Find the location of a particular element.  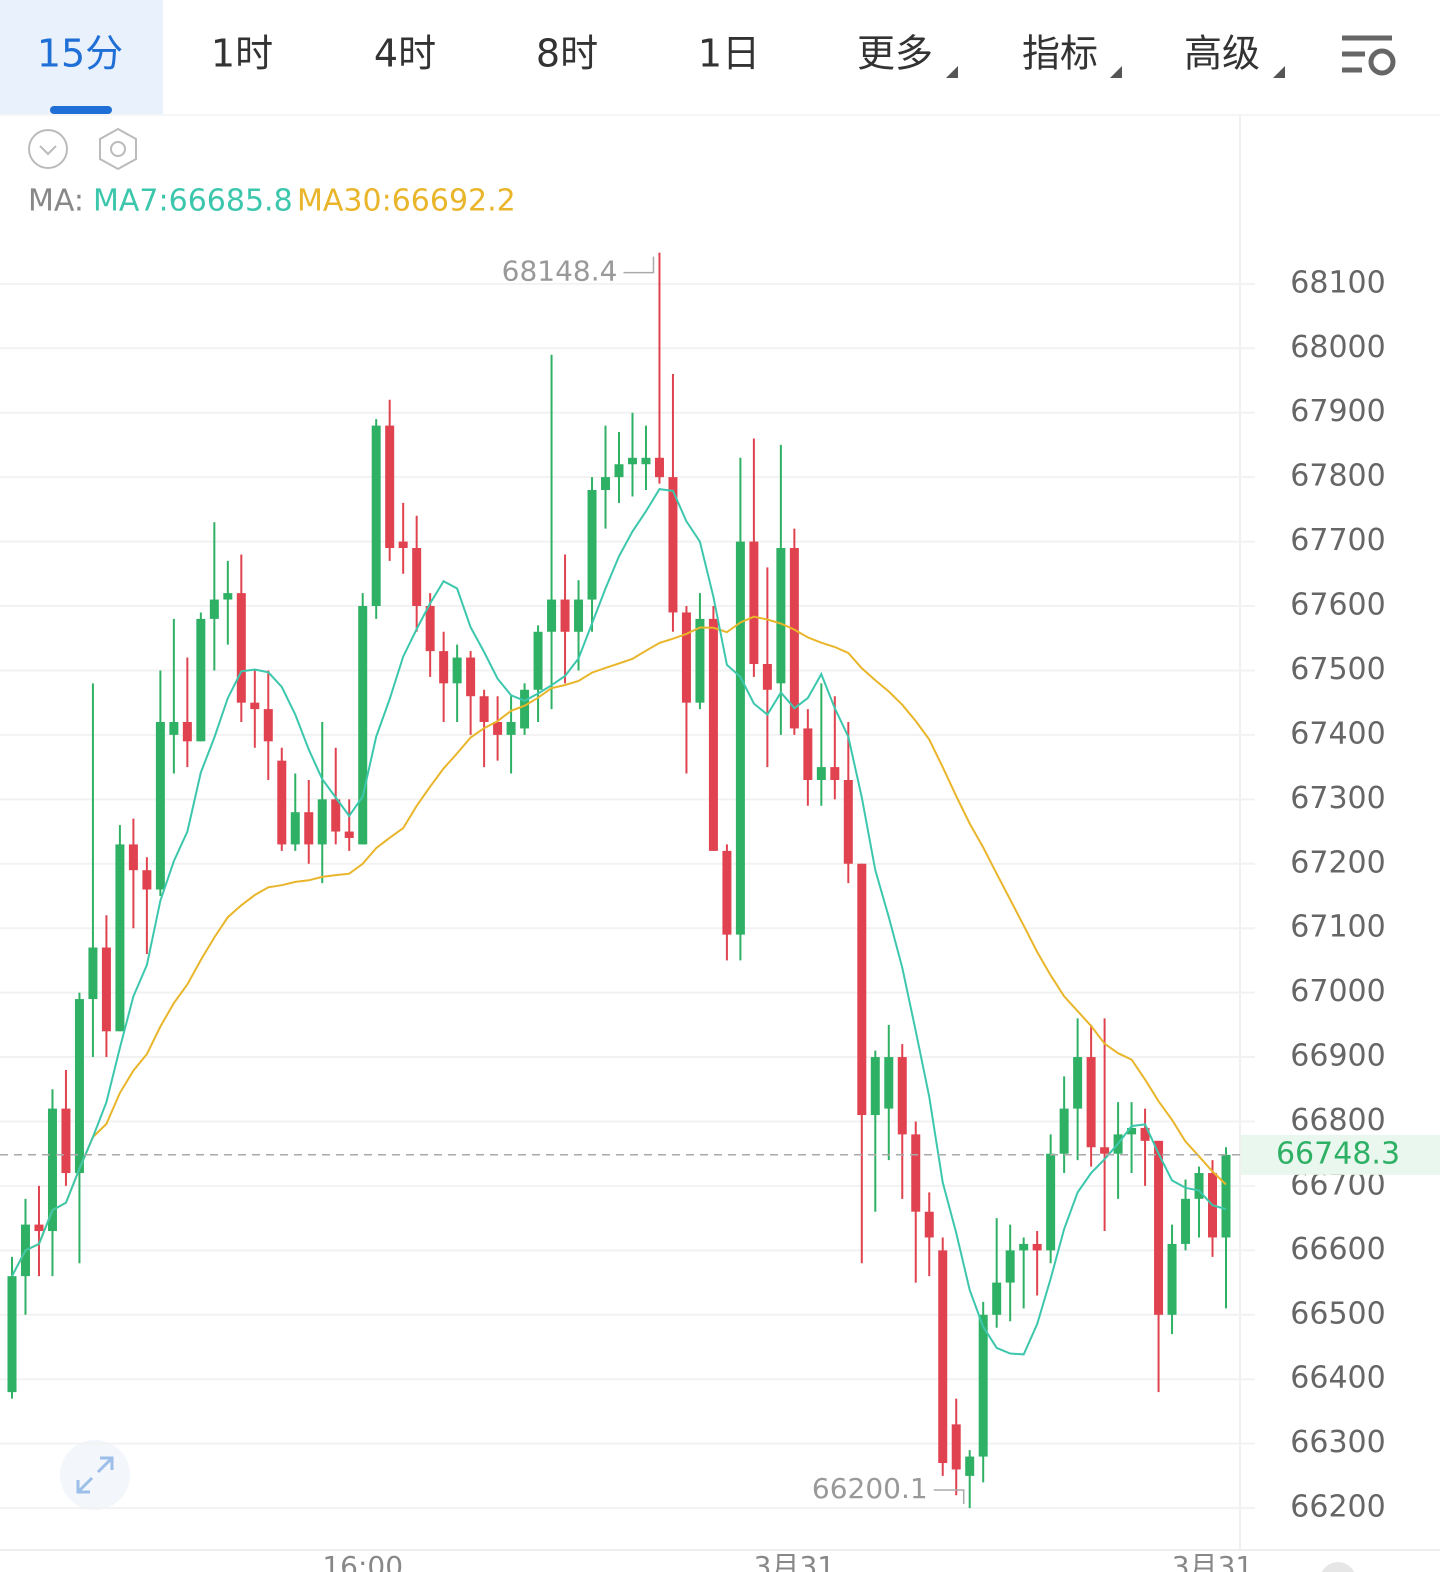

y-tick-label: 67300 is located at coordinates (1337, 798).